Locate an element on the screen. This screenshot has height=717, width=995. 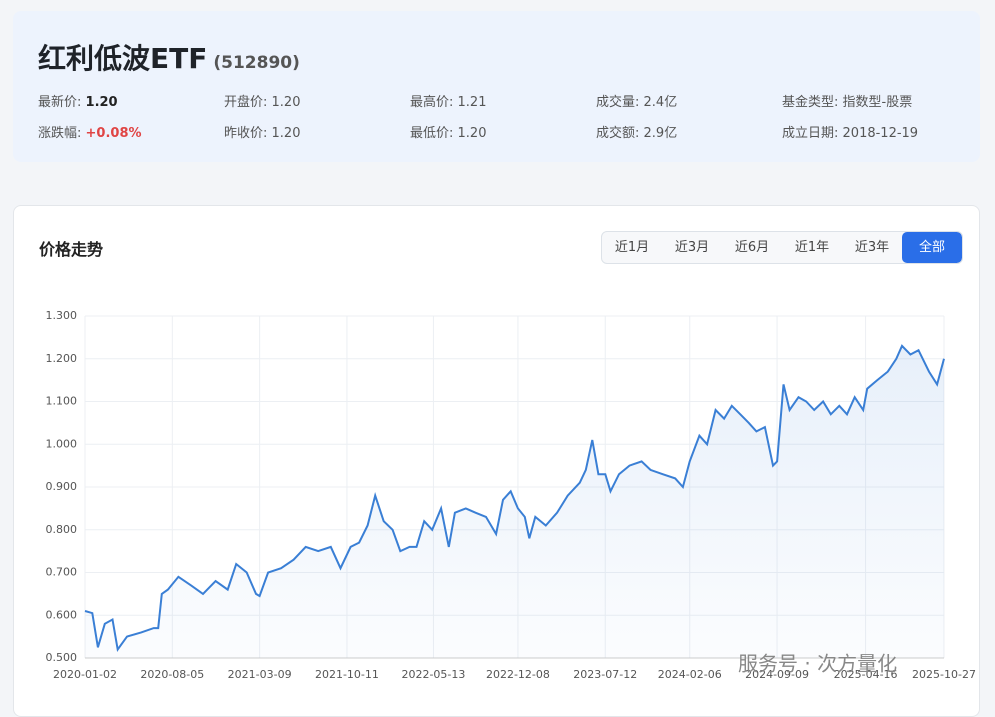
x-tick-label: 2020-08-05 is located at coordinates (172, 674).